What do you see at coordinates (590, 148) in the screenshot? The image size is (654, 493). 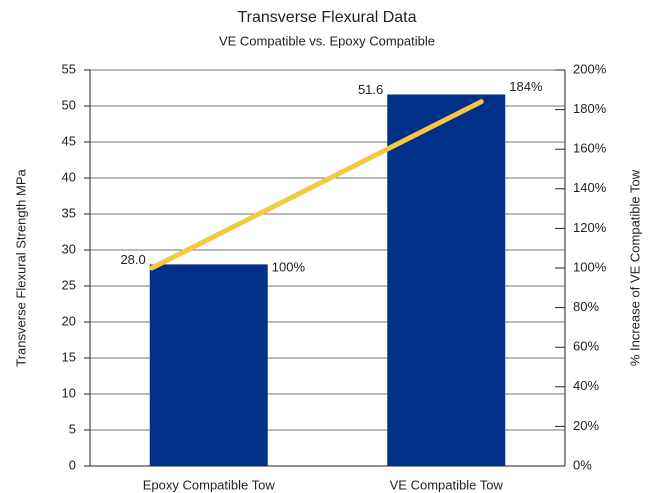 I see `y2-tick-label: 160%` at bounding box center [590, 148].